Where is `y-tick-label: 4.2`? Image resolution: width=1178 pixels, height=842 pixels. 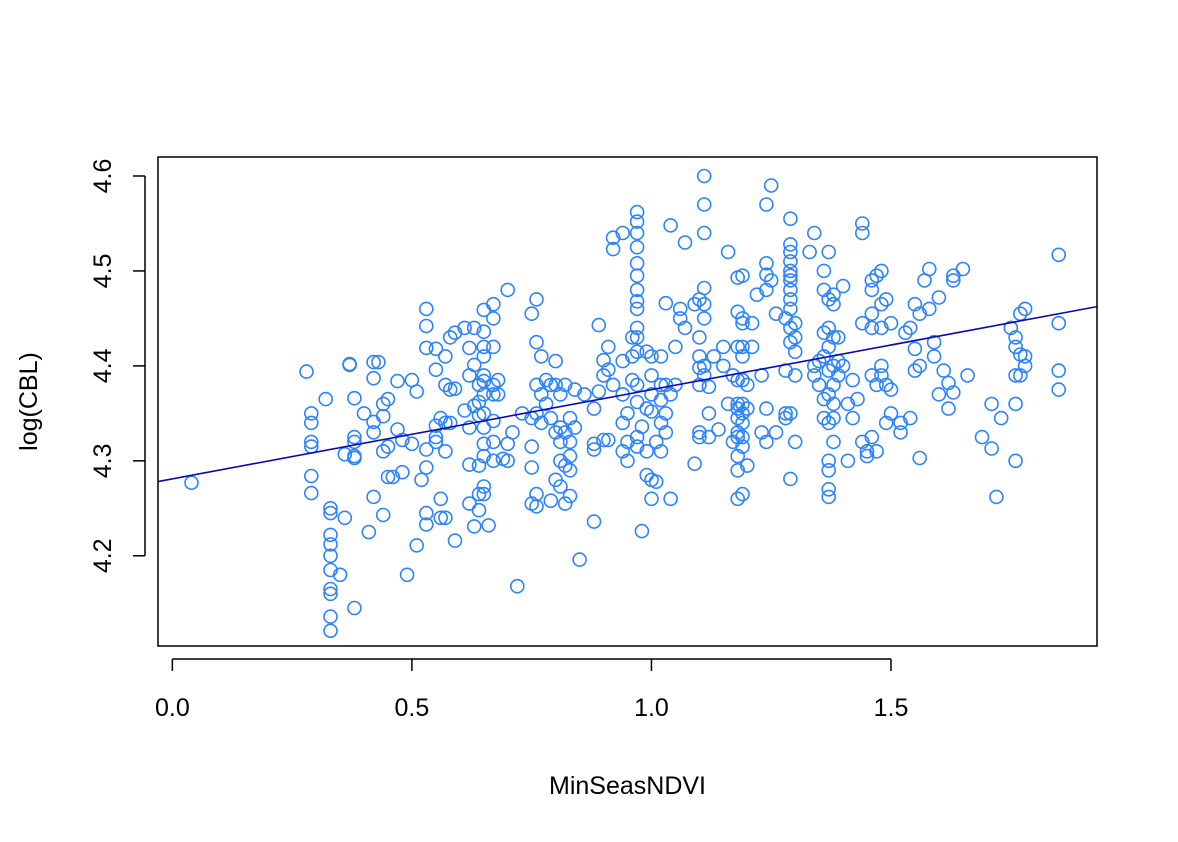
y-tick-label: 4.2 is located at coordinates (103, 555).